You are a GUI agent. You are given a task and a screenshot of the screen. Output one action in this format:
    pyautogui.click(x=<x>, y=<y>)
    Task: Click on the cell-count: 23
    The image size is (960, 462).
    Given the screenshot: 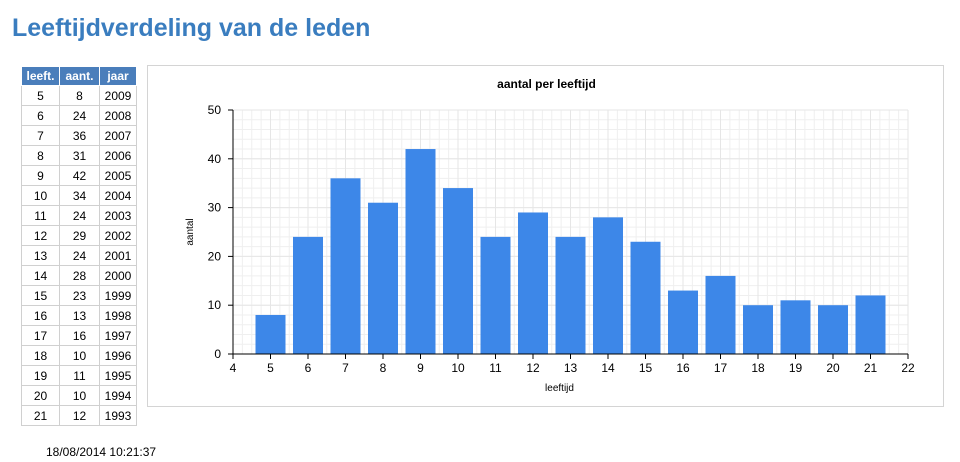 What is the action you would take?
    pyautogui.click(x=79, y=295)
    